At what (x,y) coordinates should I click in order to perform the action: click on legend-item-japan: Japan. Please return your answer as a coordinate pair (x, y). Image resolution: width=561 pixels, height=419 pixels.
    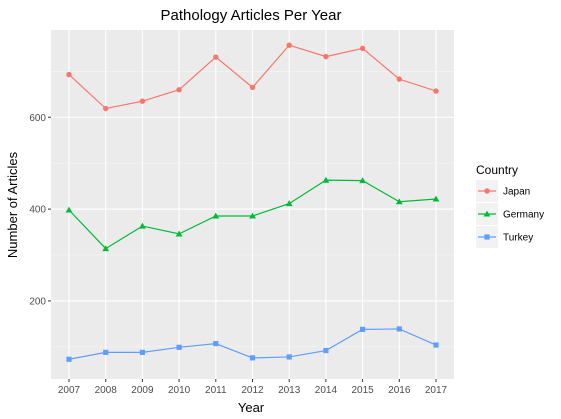
    Looking at the image, I should click on (503, 191).